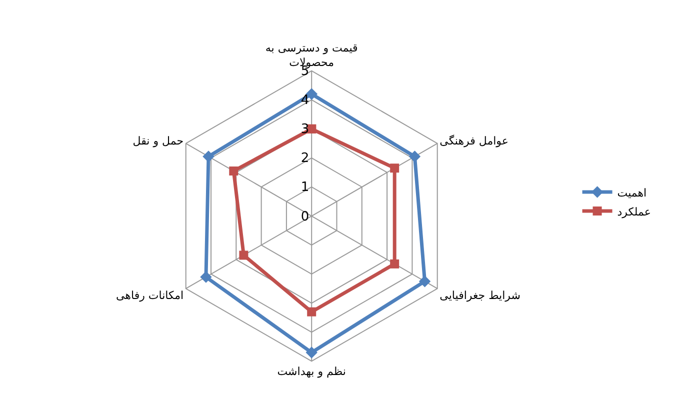 This screenshot has height=403, width=688. What do you see at coordinates (305, 158) in the screenshot?
I see `y-tick-label: 2` at bounding box center [305, 158].